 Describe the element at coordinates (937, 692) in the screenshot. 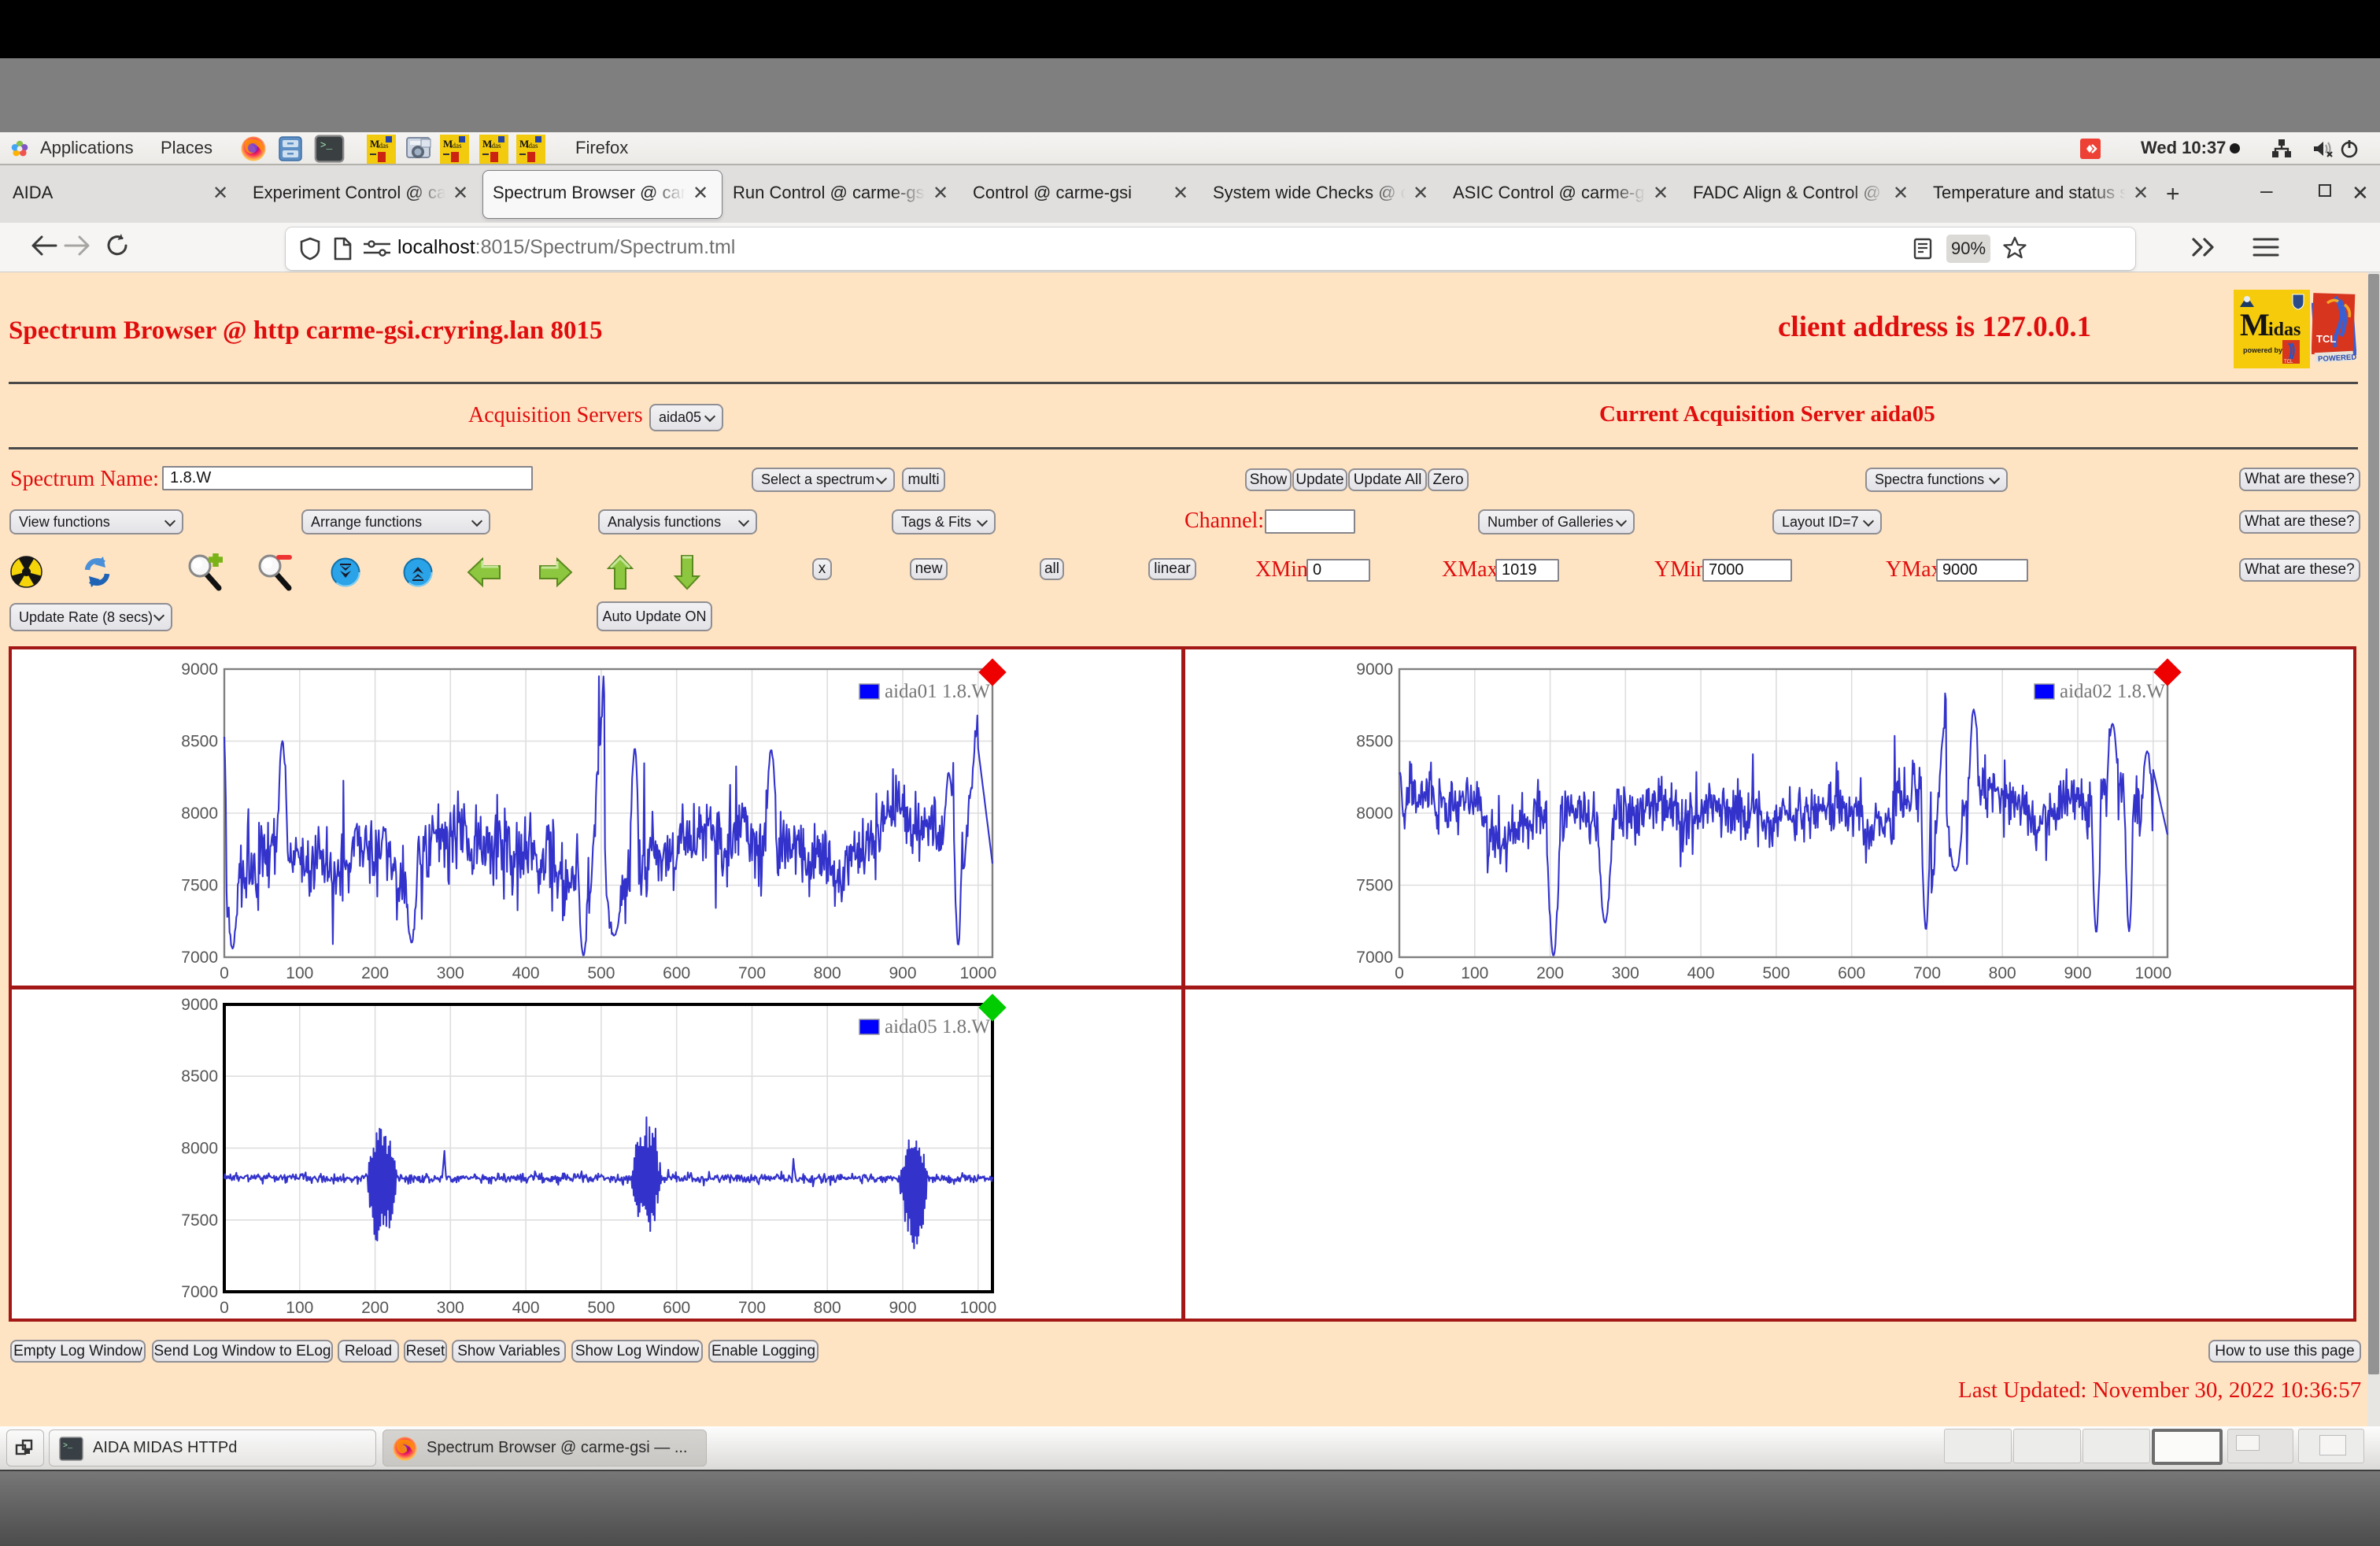

I see `svg-text: aida01 1.8.W` at that location.